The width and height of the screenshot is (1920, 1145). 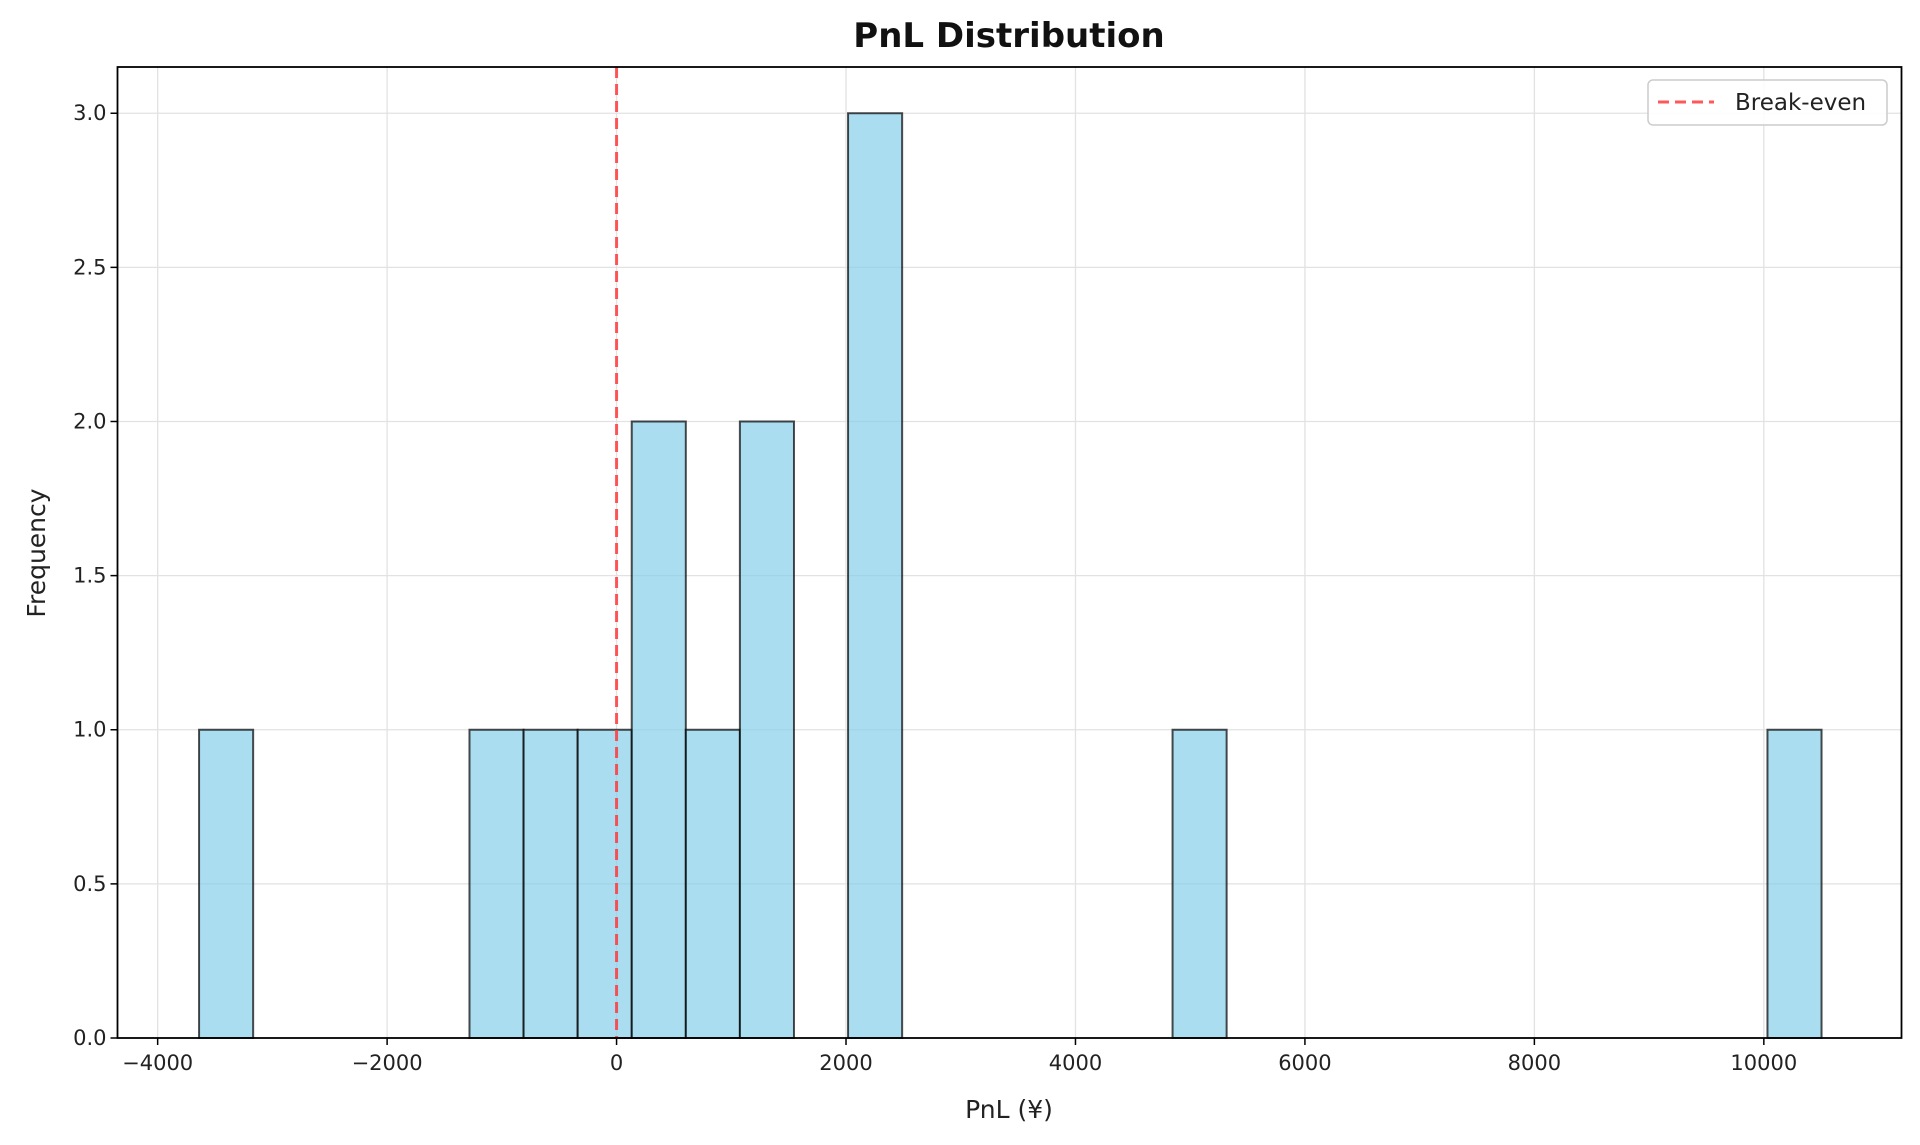 I want to click on y-axis-ticks: 0.0 0.5 1.0 1.5 2.0 2.5 3.0, so click(x=95, y=575).